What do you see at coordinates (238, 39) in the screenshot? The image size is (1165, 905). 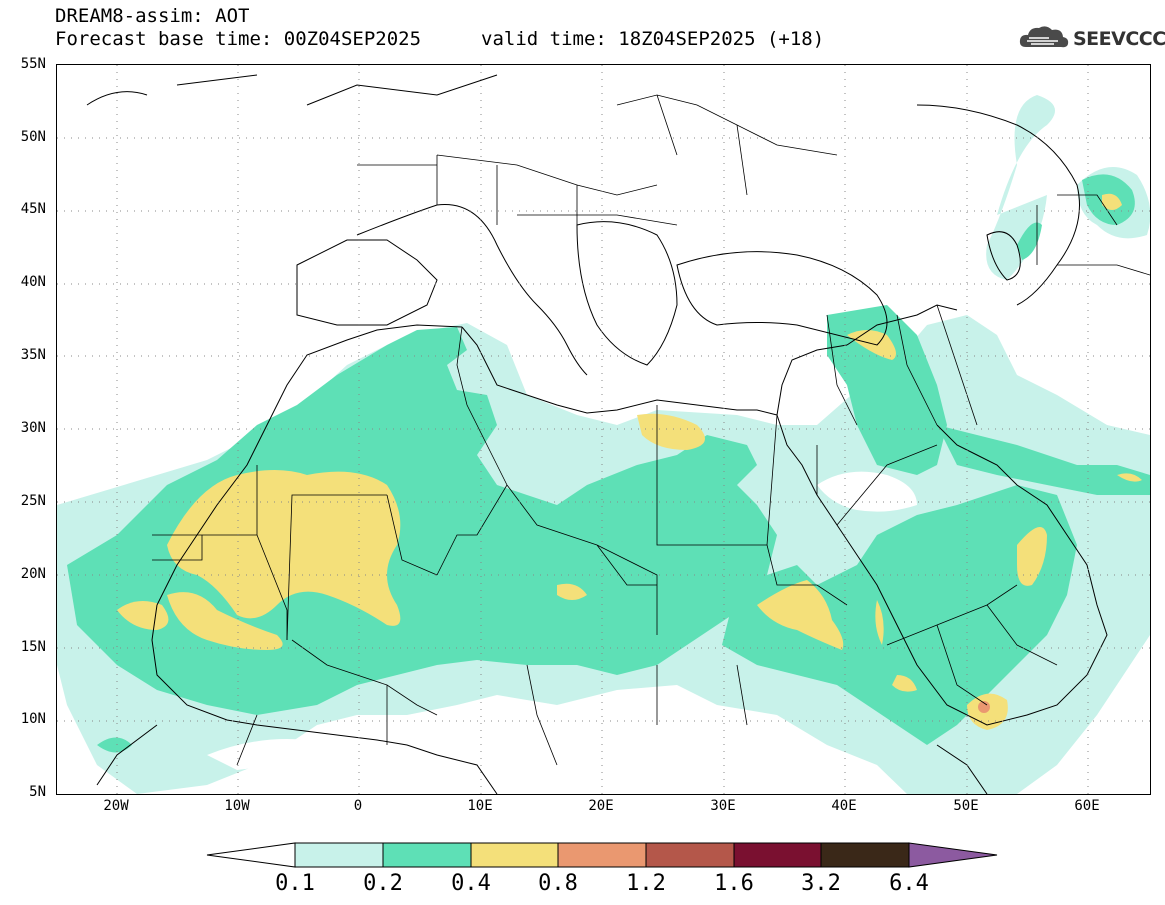 I see `base-time: Forecast base time: 00Z04SEP2025` at bounding box center [238, 39].